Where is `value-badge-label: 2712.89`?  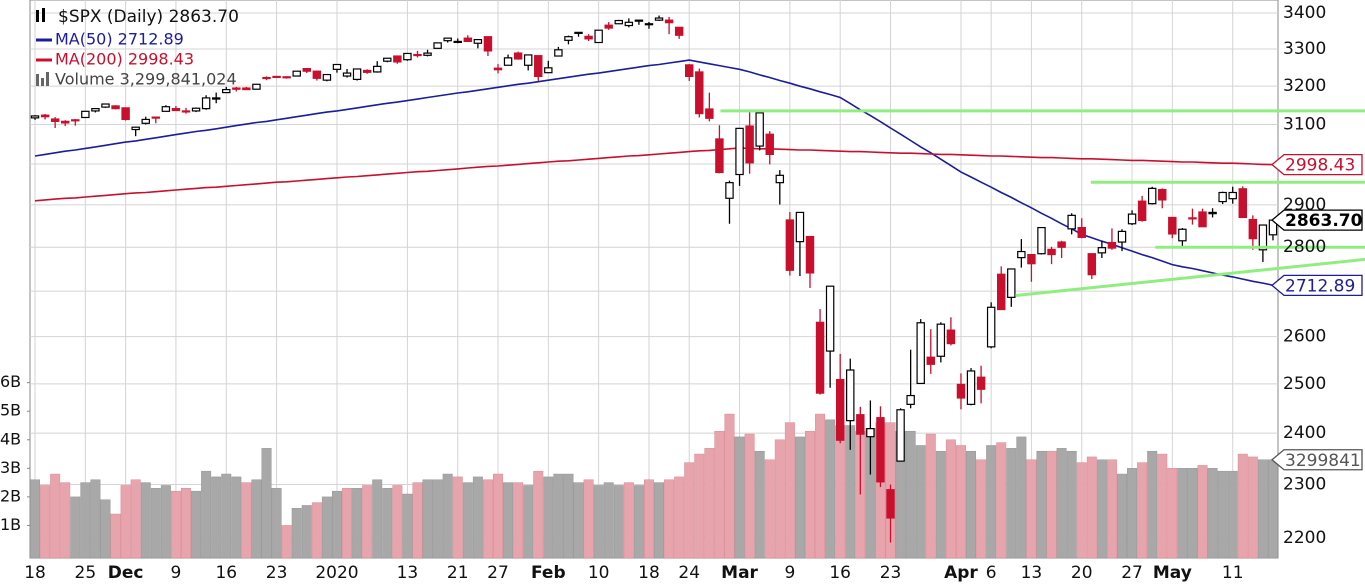 value-badge-label: 2712.89 is located at coordinates (1320, 286).